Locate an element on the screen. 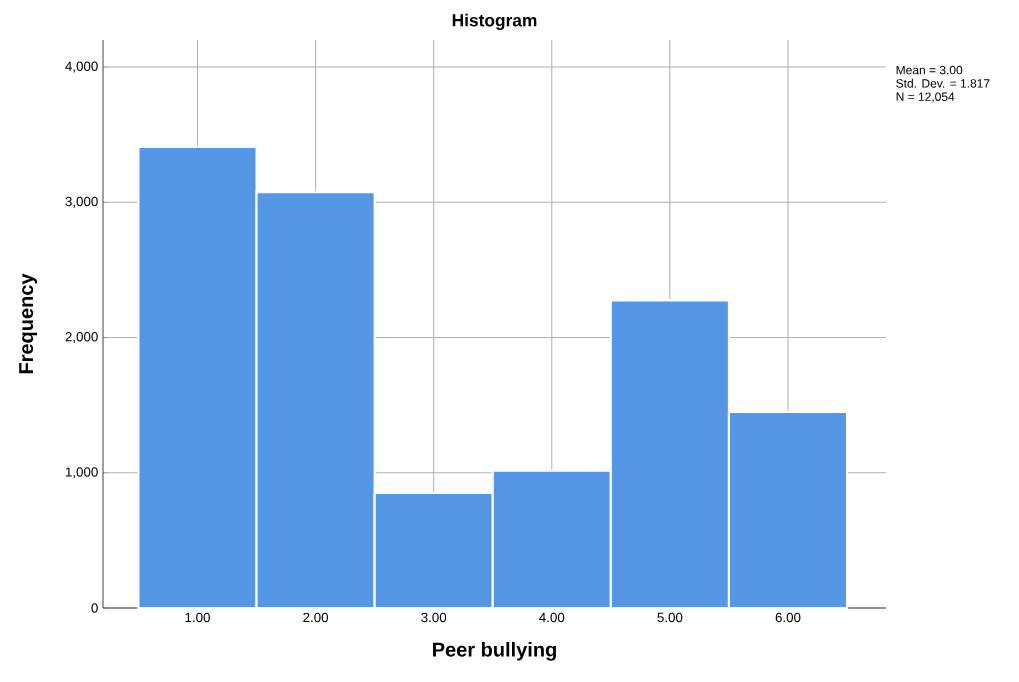 Image resolution: width=1019 pixels, height=682 pixels. y-tick-label: 1,000 is located at coordinates (81, 473).